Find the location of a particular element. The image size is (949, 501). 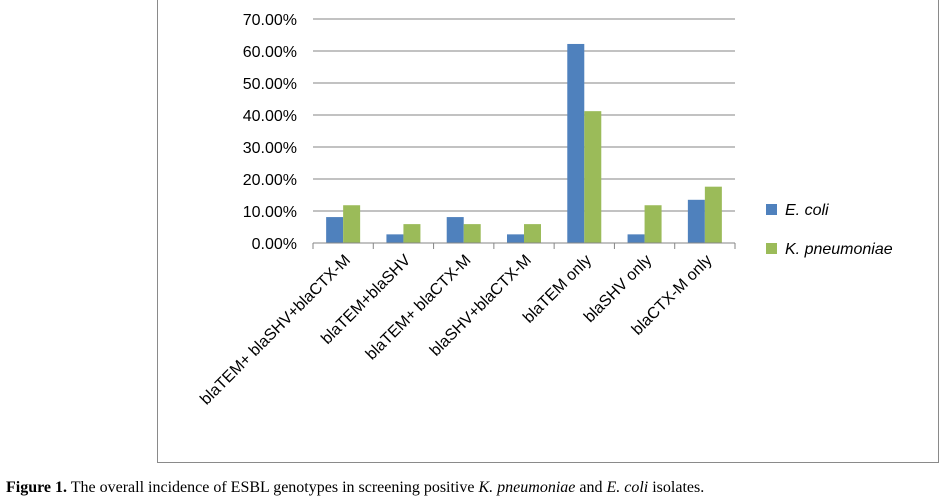

y-tick-label: 30.00% is located at coordinates (270, 148).